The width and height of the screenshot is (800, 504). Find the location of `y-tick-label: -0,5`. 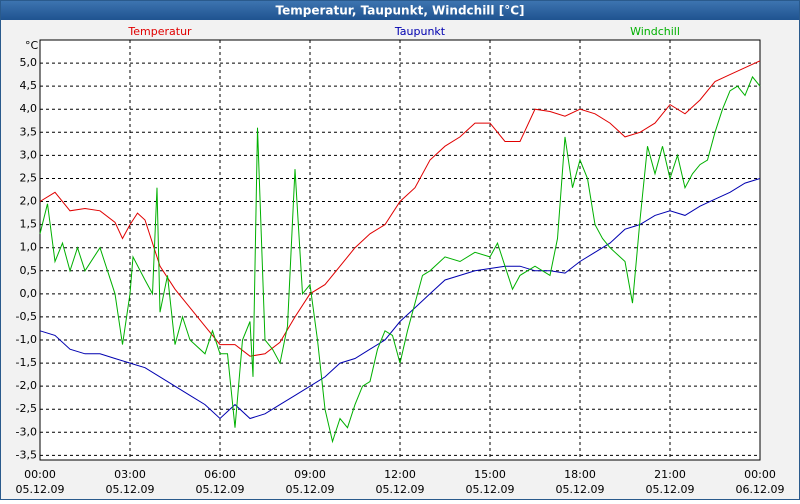

y-tick-label: -0,5 is located at coordinates (26, 316).